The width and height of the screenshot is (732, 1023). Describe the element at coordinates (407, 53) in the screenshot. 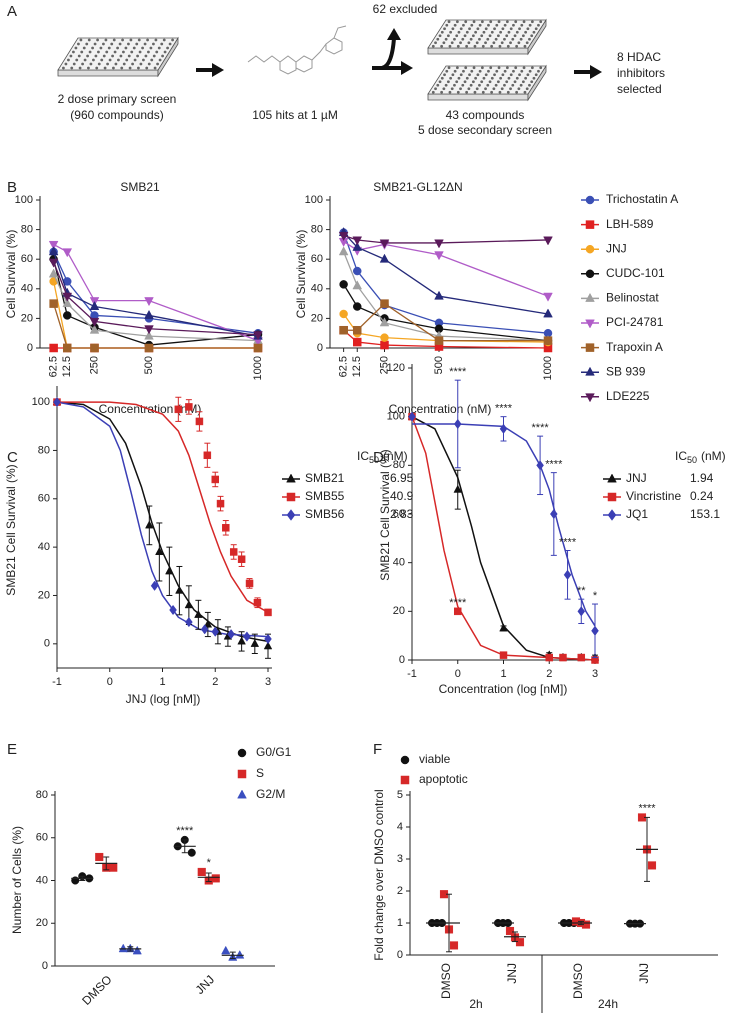

I see `arrow-heads` at that location.